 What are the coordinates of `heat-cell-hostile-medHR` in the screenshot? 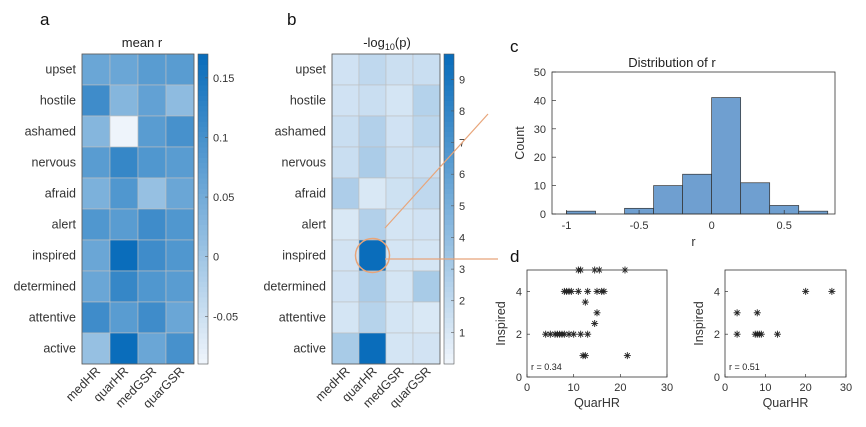 It's located at (96, 100).